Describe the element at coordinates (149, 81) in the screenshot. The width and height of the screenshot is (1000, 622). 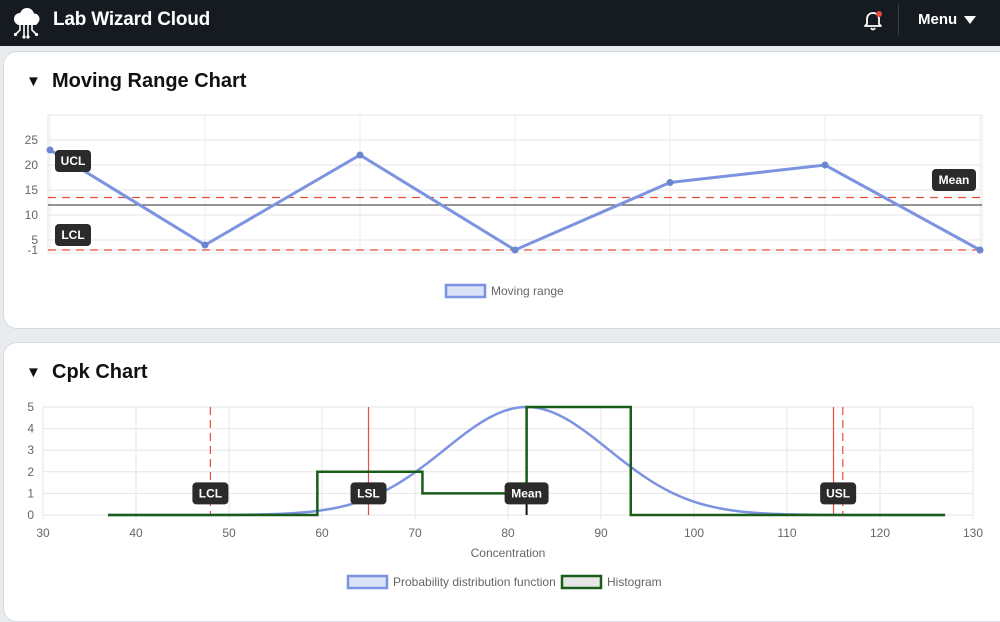
I see `moving-range-card-title: Moving Range Chart` at that location.